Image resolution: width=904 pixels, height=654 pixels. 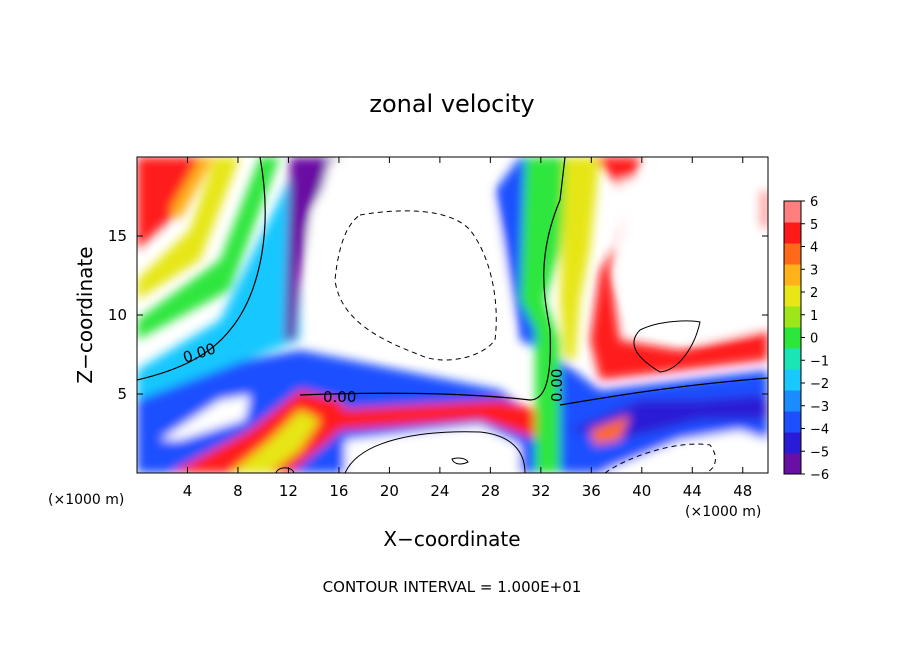 I want to click on field-band-purple-left, so click(x=312, y=248).